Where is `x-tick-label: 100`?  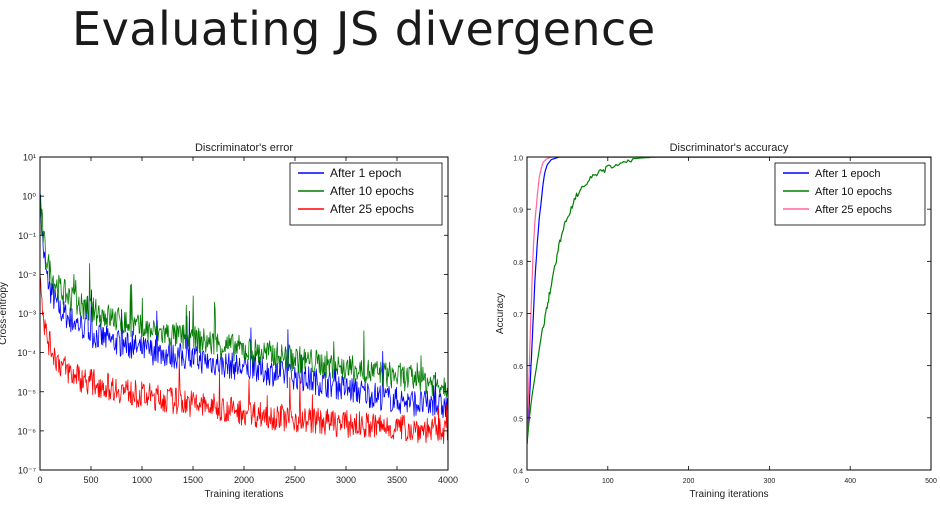 x-tick-label: 100 is located at coordinates (608, 481).